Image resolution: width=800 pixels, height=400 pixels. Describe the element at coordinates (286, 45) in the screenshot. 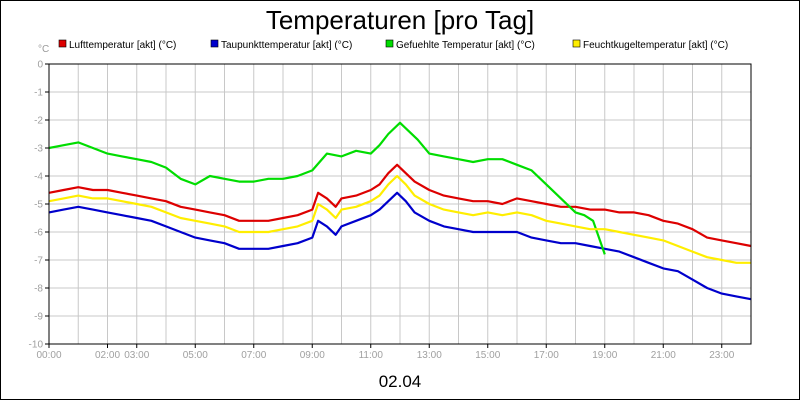

I see `legend-label-taupunkttemperatur: Taupunkttemperatur [akt] (°C)` at that location.